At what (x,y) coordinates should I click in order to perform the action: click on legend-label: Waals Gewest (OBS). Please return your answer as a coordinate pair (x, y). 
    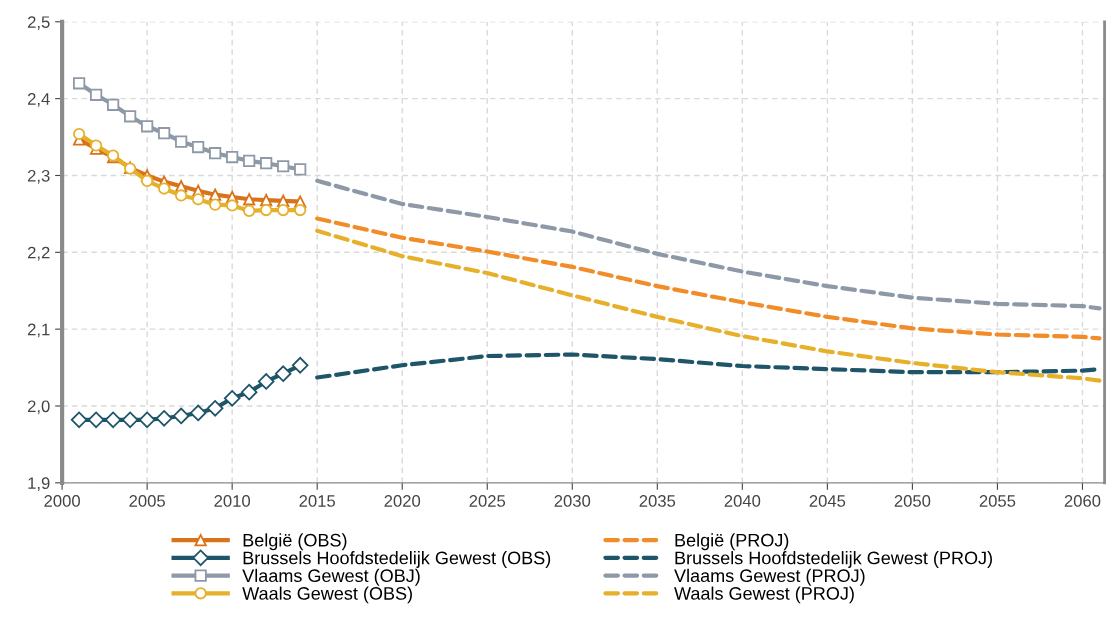
    Looking at the image, I should click on (327, 595).